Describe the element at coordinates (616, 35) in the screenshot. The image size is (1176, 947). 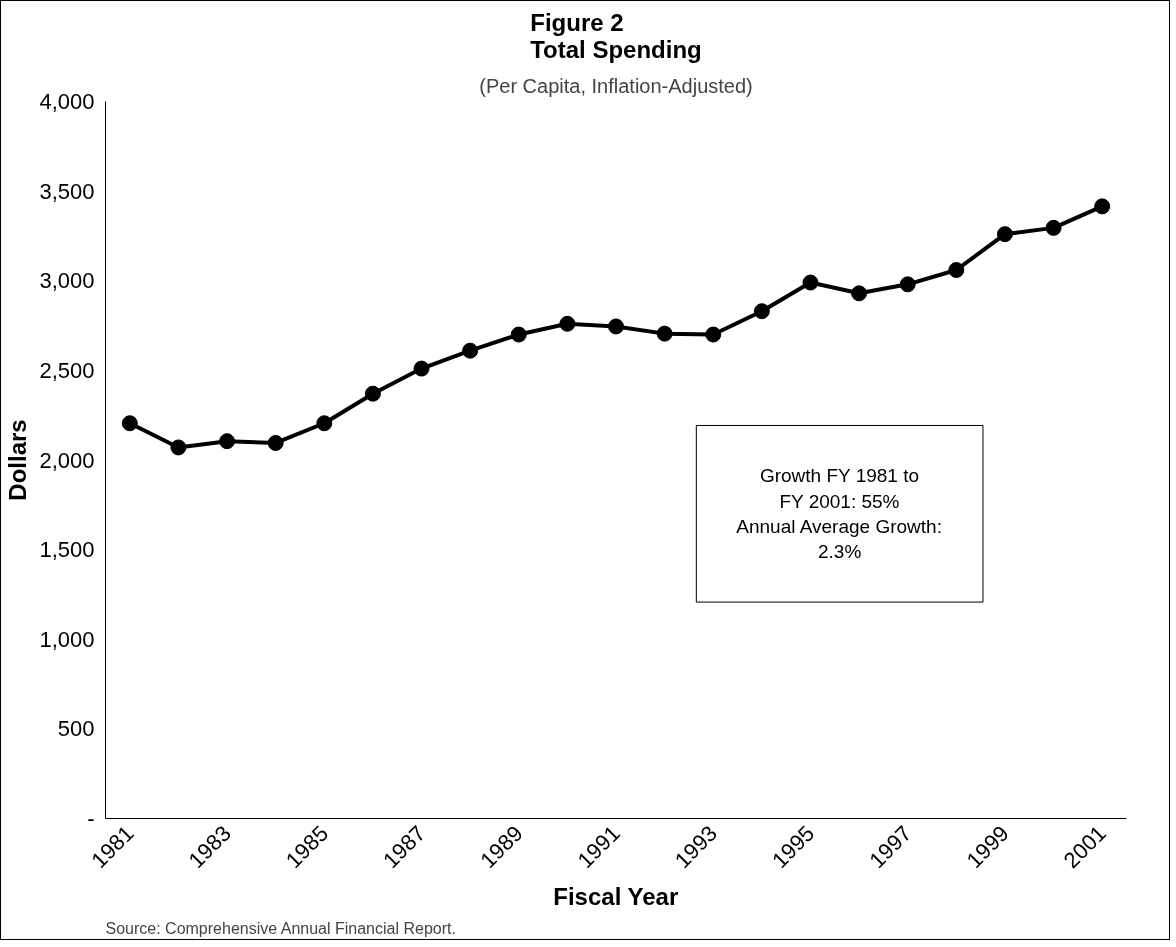
I see `chart-title: Figure 2 Total Spending` at that location.